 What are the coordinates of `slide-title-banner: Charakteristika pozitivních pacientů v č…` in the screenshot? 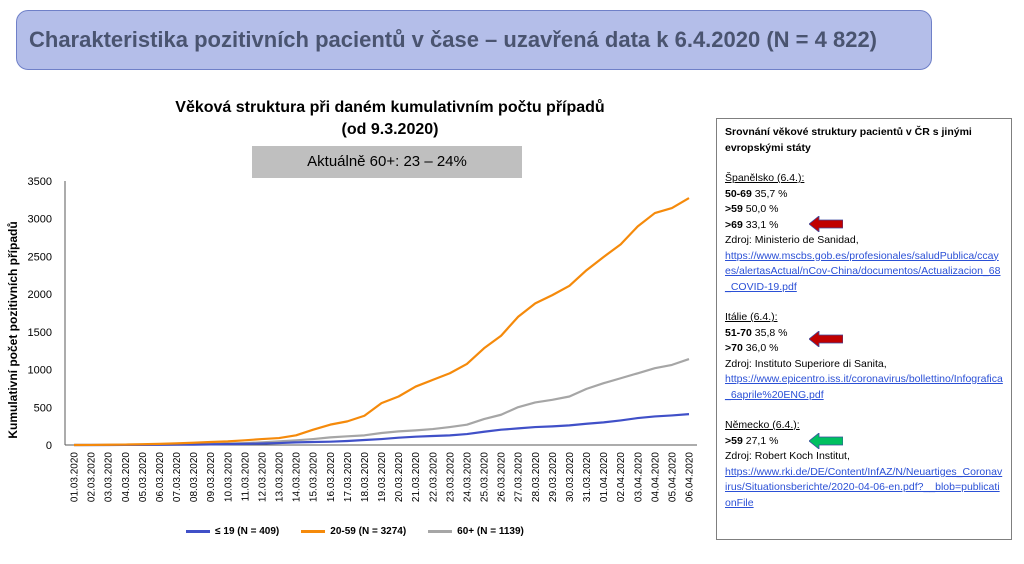 It's located at (474, 40).